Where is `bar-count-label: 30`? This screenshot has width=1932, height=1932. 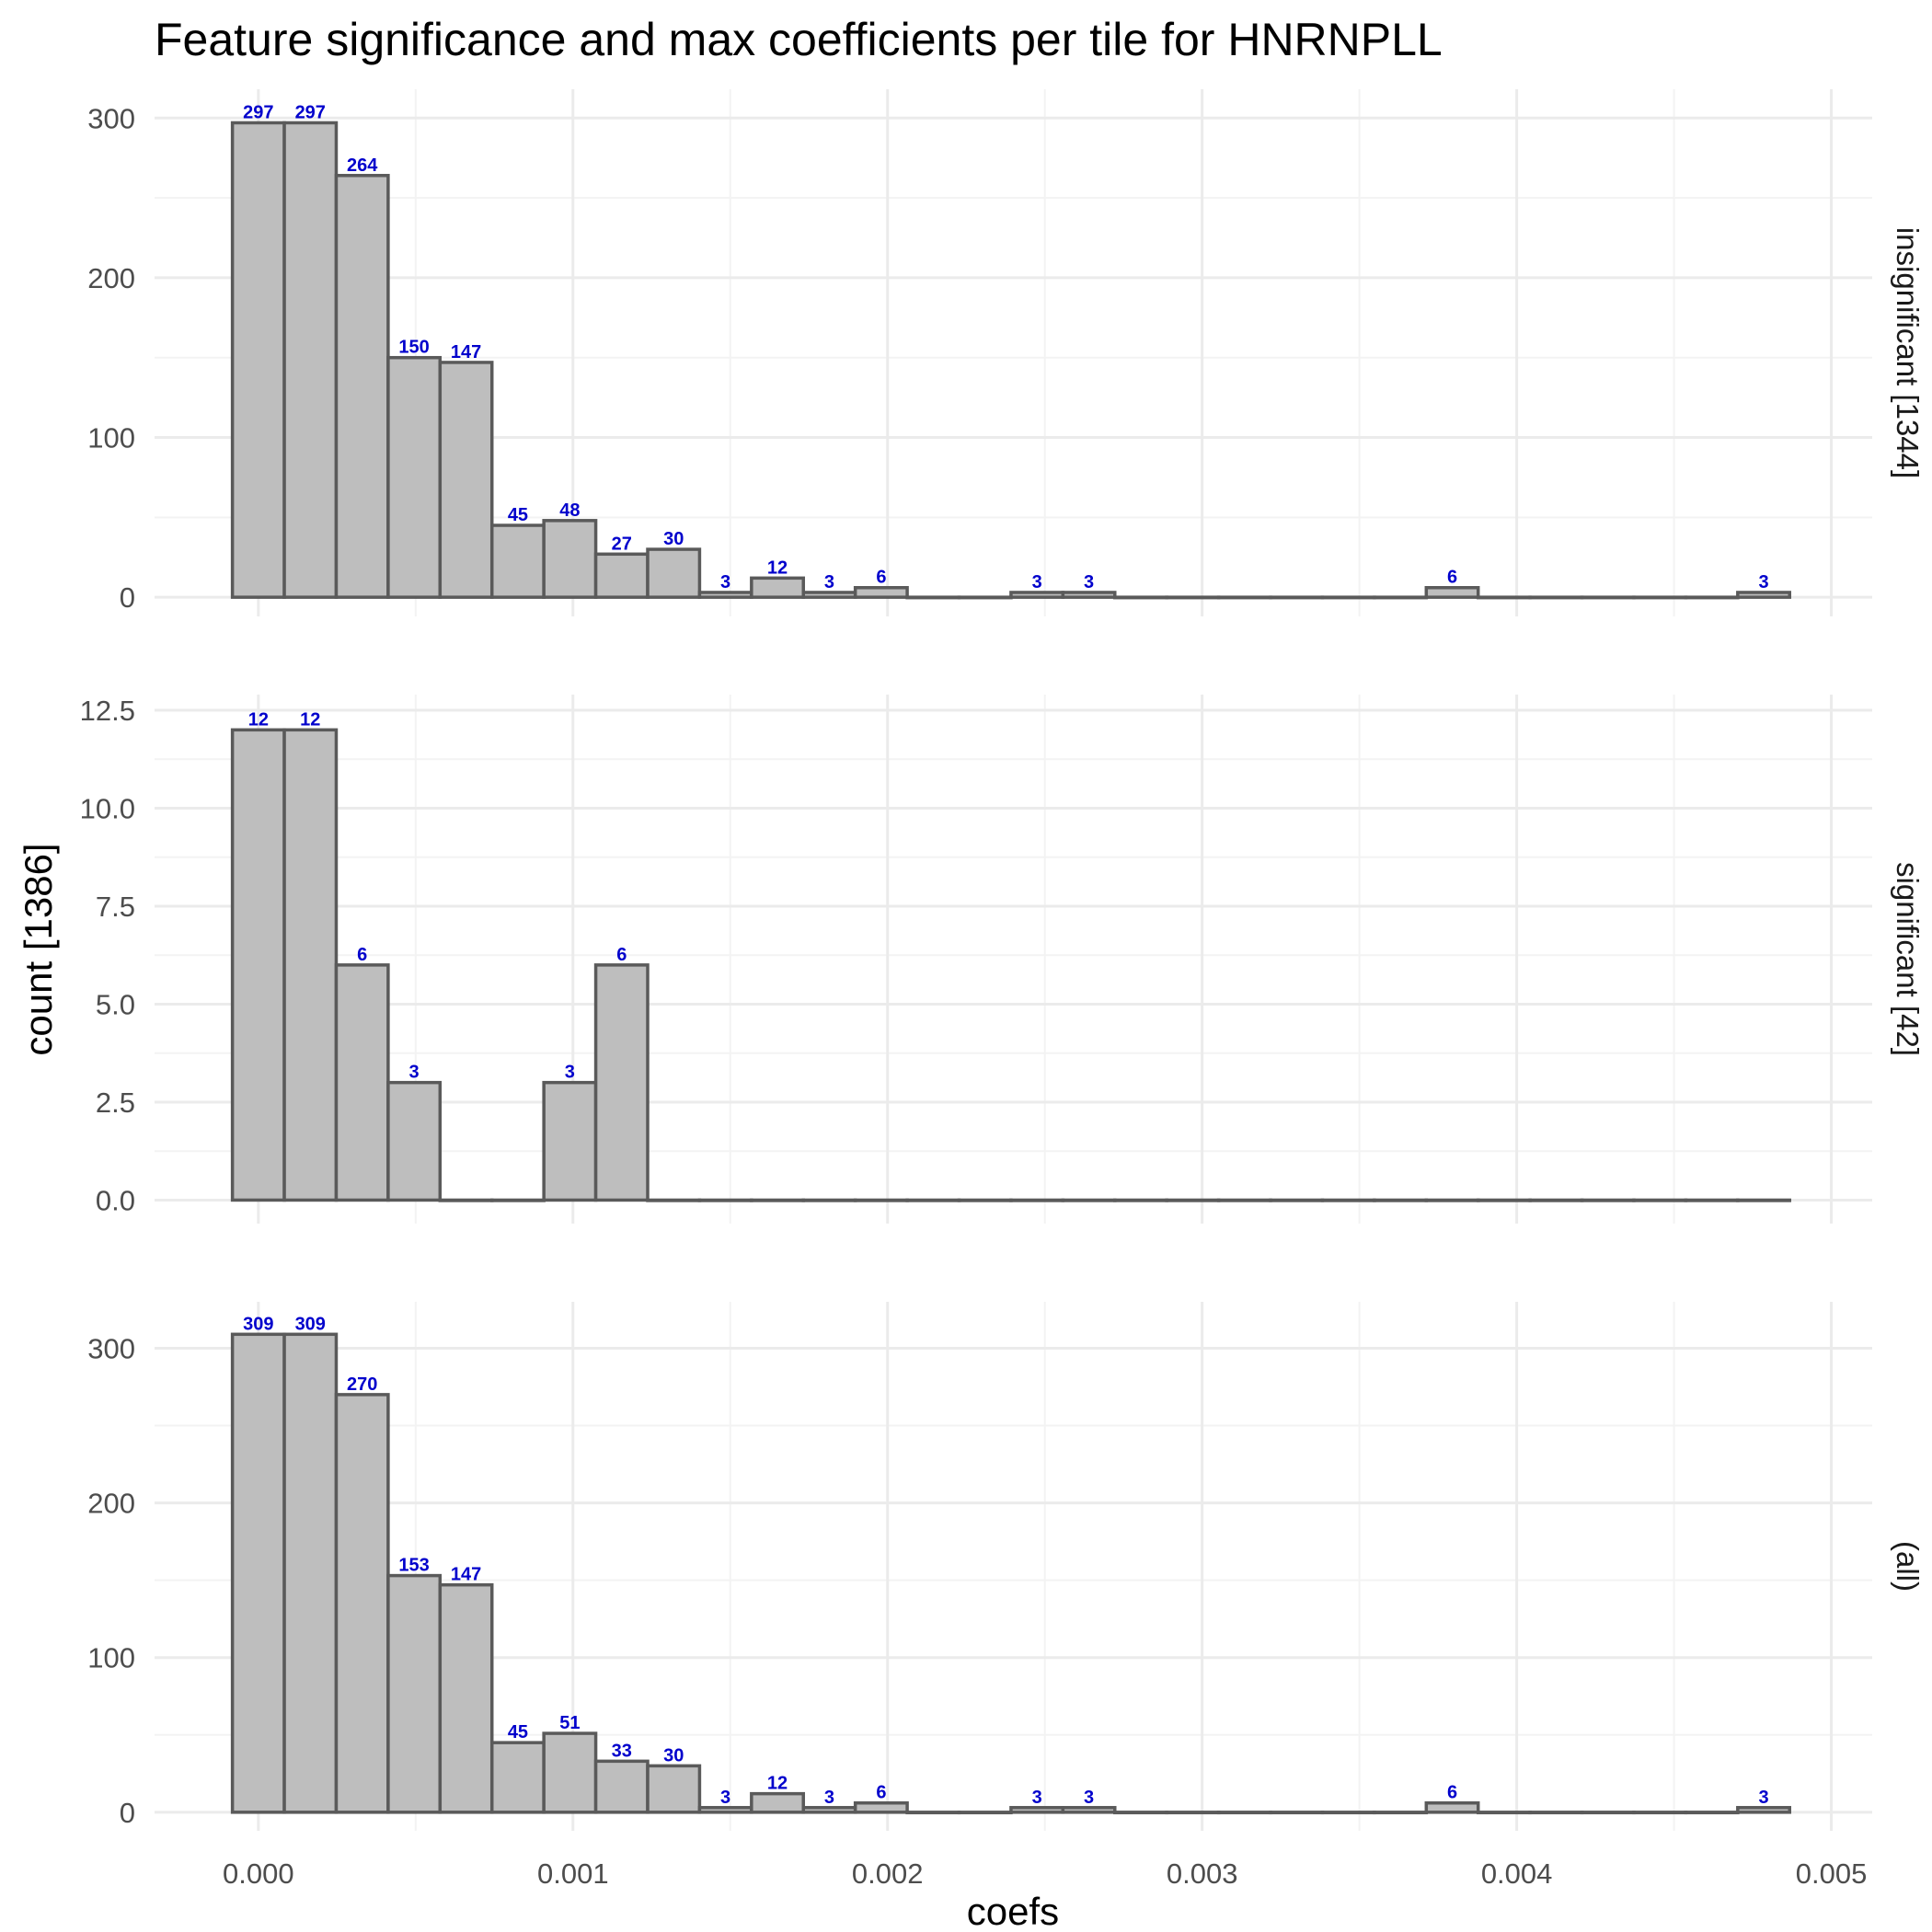
bar-count-label: 30 is located at coordinates (673, 539).